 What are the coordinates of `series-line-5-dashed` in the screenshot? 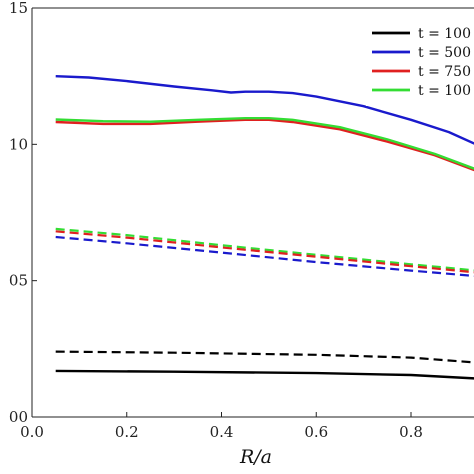 It's located at (264, 256).